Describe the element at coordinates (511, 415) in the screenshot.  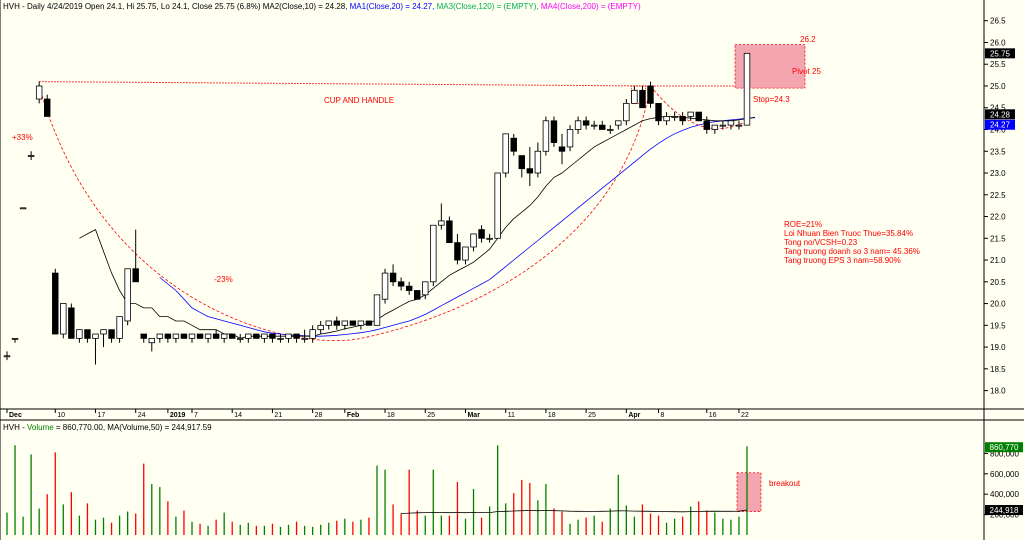
I see `x-tick-label: 11` at that location.